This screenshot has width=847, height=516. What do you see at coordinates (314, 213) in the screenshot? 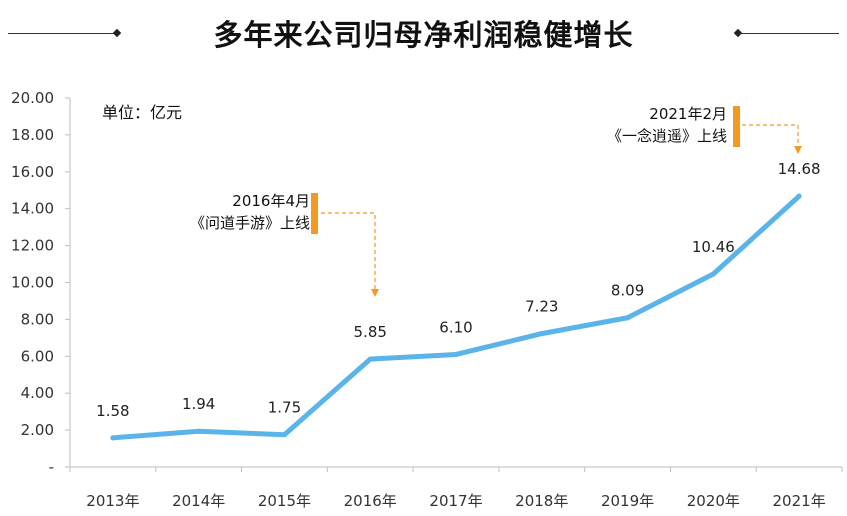
I see `annotation-2016-bar` at bounding box center [314, 213].